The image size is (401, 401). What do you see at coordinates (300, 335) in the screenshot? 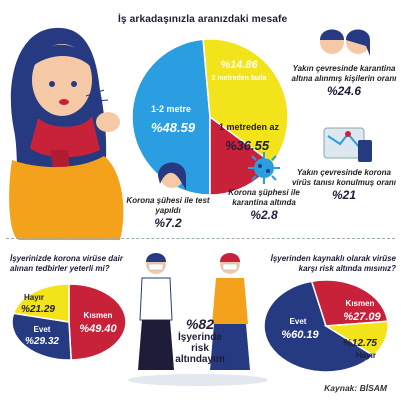
I see `pie-value-evet-right: %60.19` at bounding box center [300, 335].